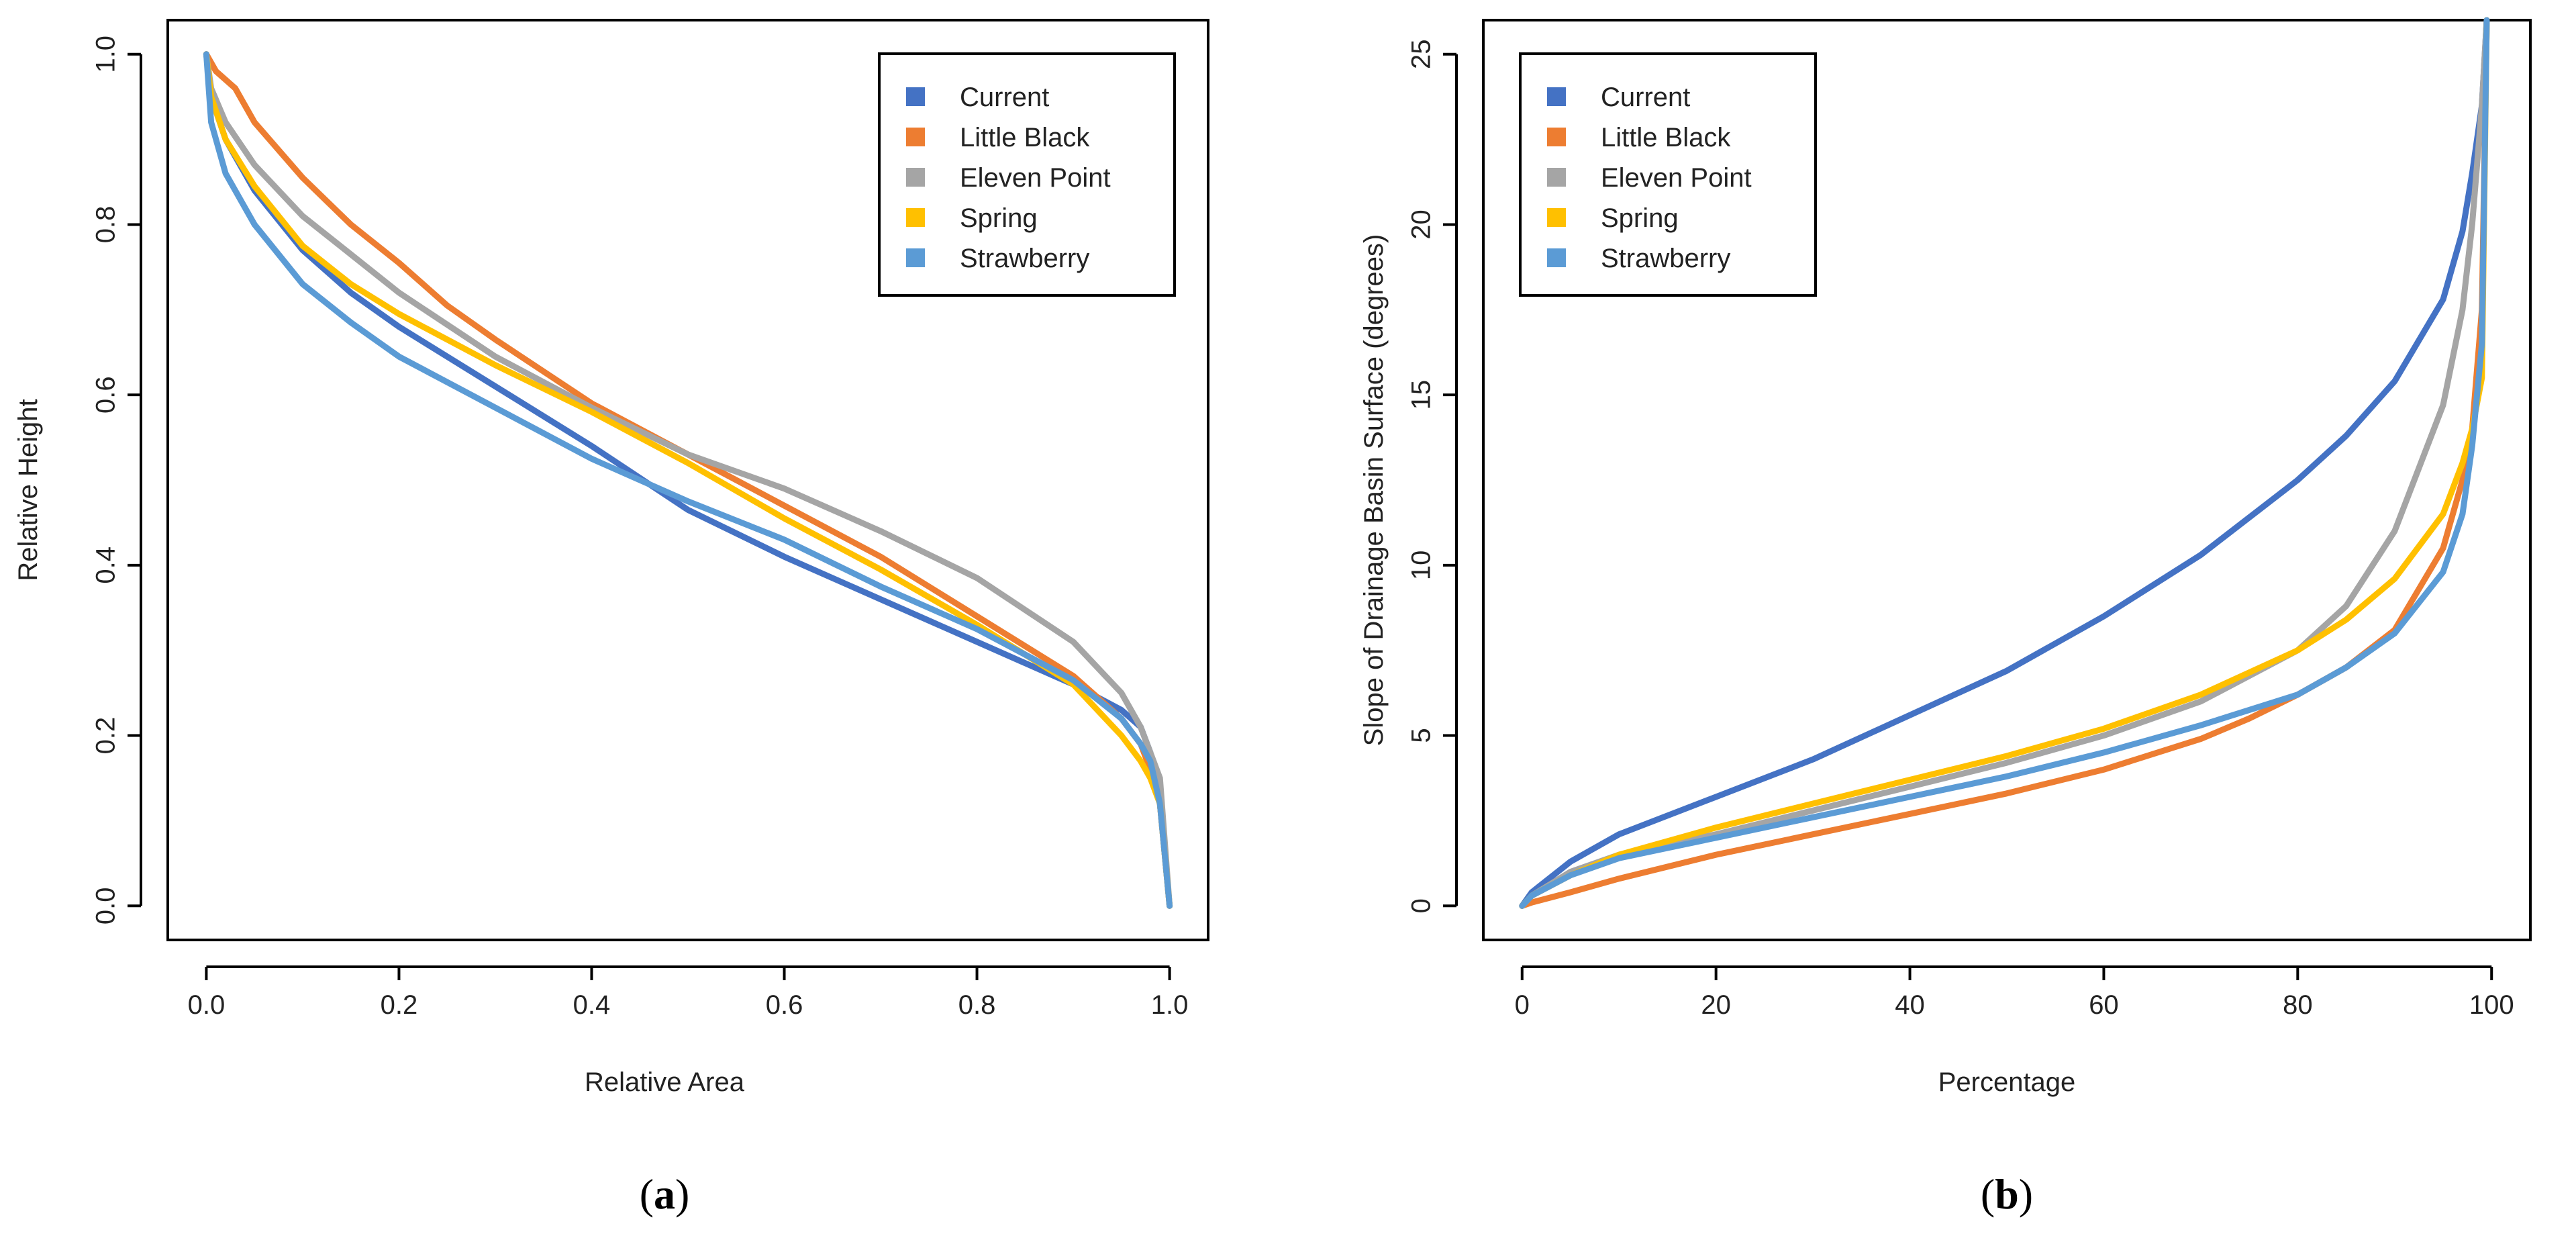  What do you see at coordinates (106, 905) in the screenshot?
I see `y-tick-label: 0.0` at bounding box center [106, 905].